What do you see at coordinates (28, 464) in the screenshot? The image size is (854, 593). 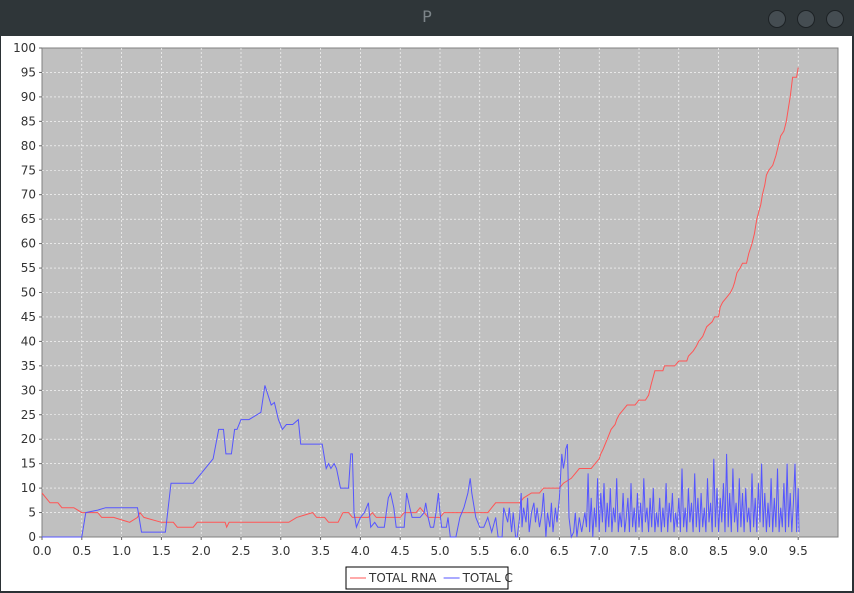 I see `y-tick-label: 15` at bounding box center [28, 464].